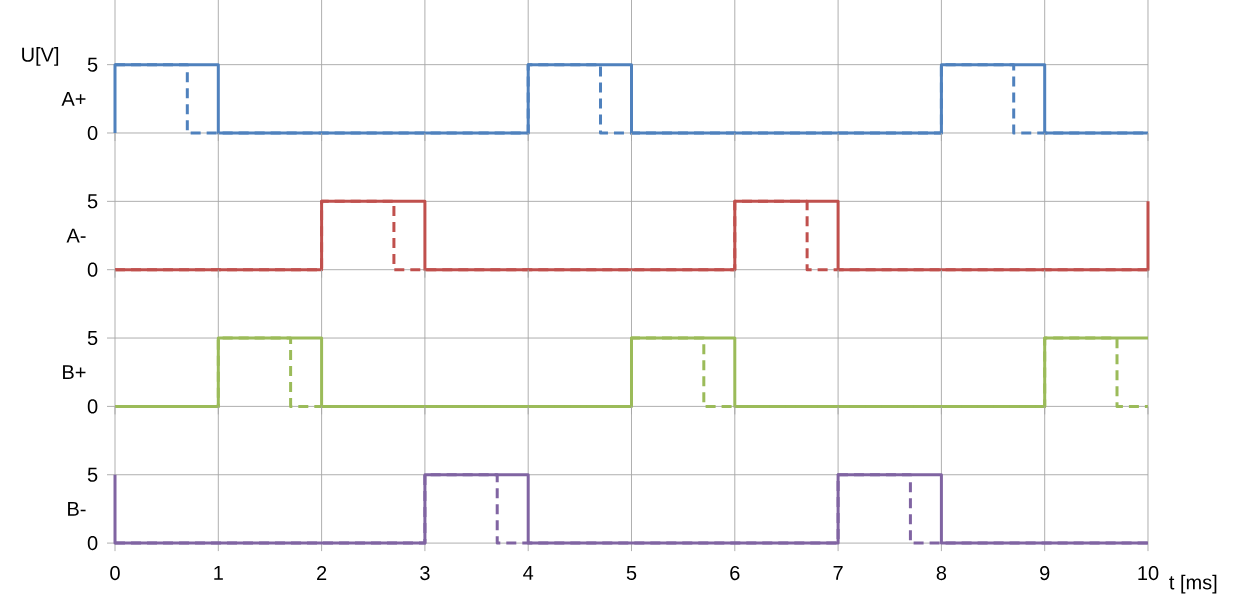  I want to click on text: U[V], so click(40, 56).